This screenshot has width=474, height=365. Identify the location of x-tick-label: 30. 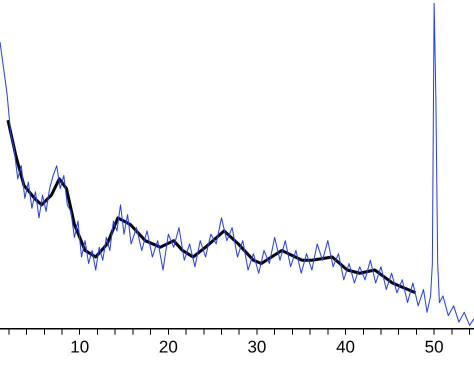
(256, 346).